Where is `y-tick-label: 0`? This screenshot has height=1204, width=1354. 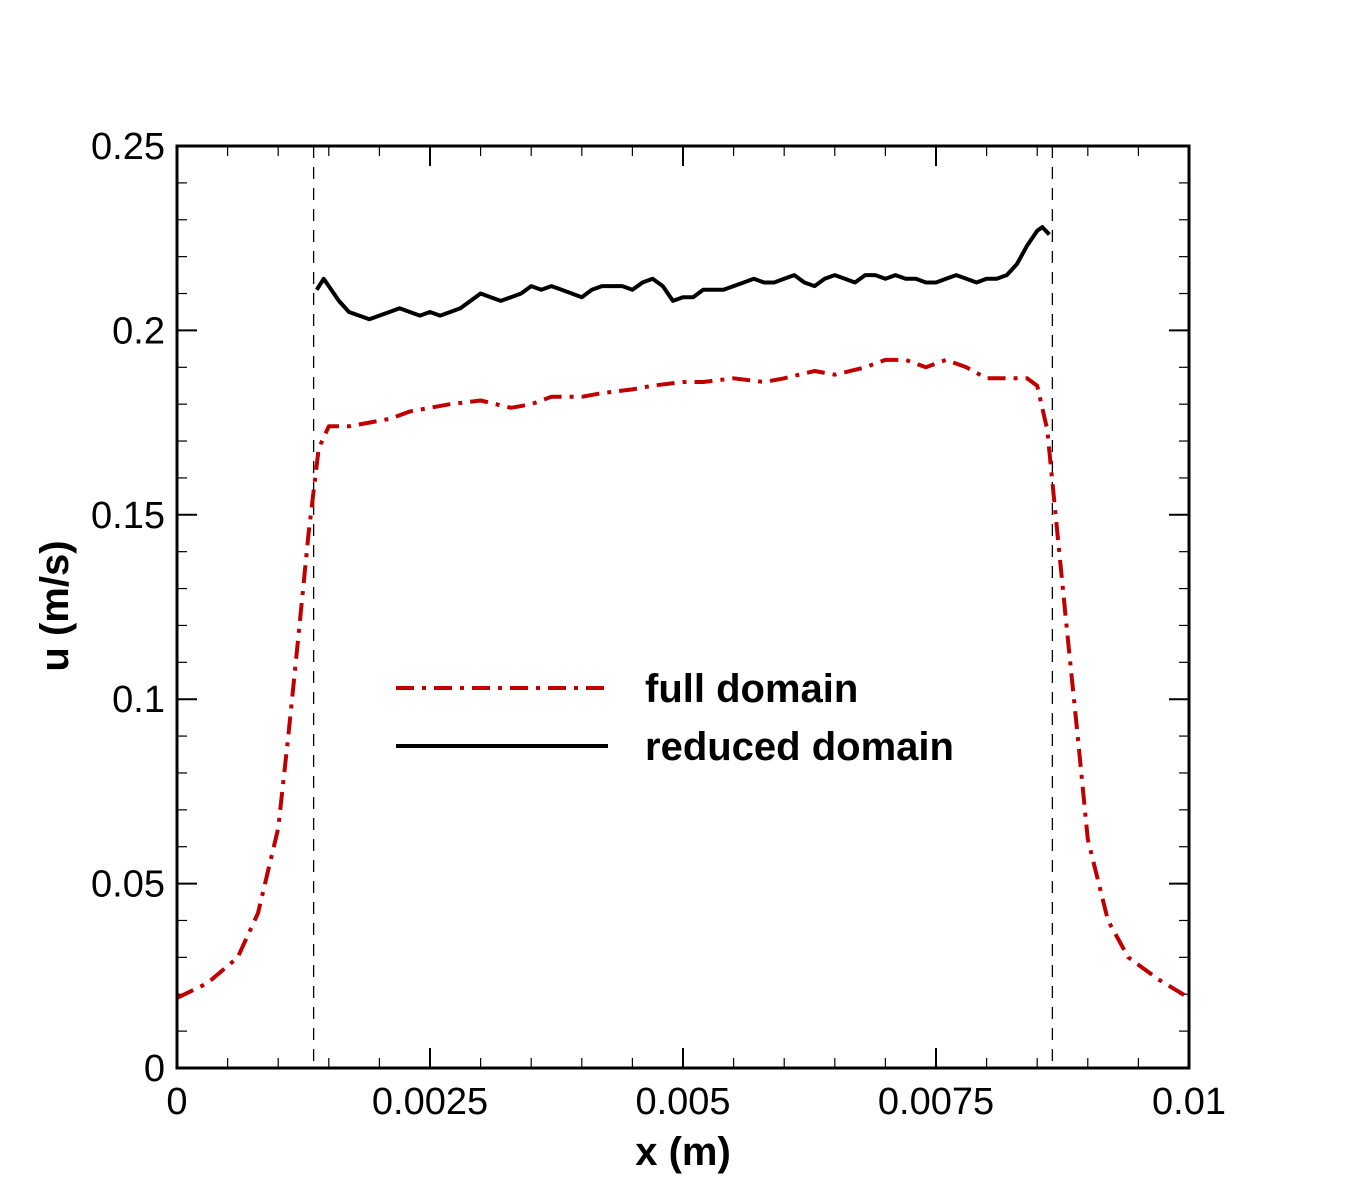 y-tick-label: 0 is located at coordinates (154, 1069).